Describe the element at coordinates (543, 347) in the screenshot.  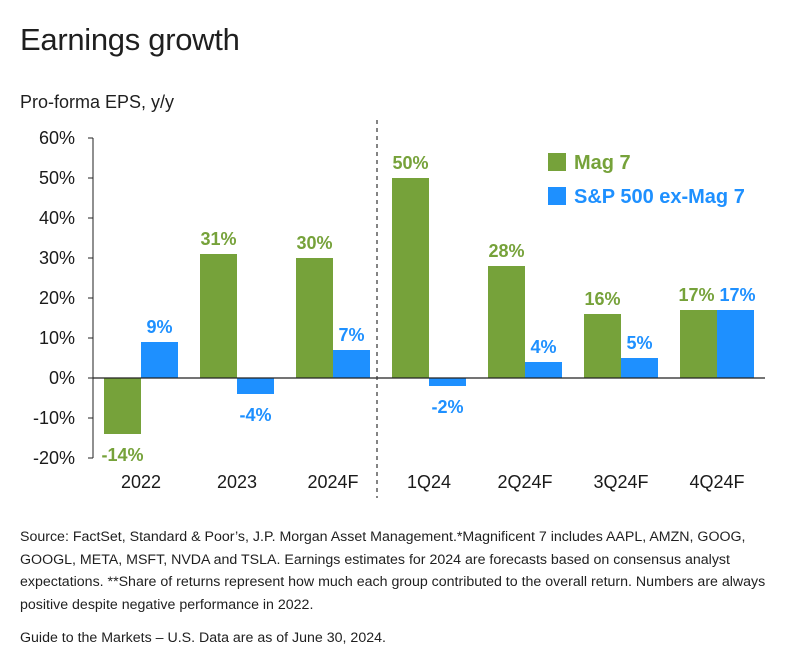
I see `data-label-sp500-ex-mag7: 4%` at that location.